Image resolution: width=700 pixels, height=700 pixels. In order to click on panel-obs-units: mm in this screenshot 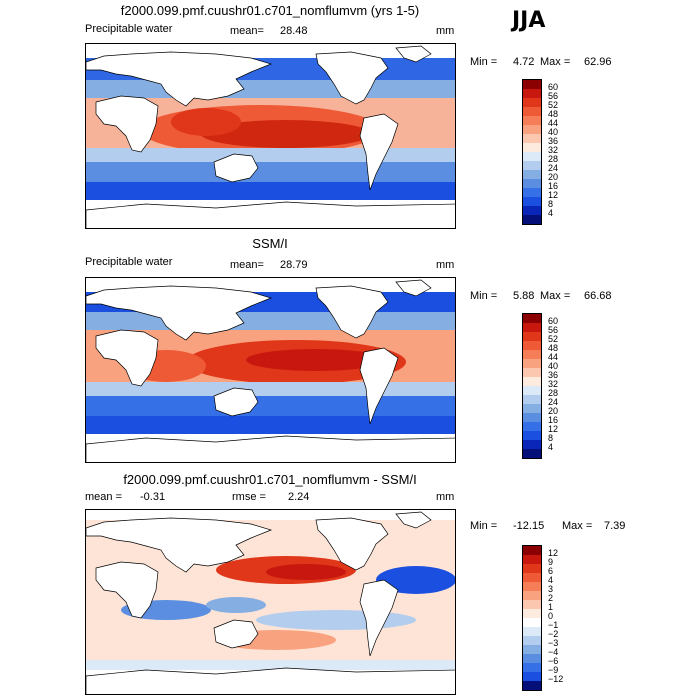, I will do `click(445, 265)`.